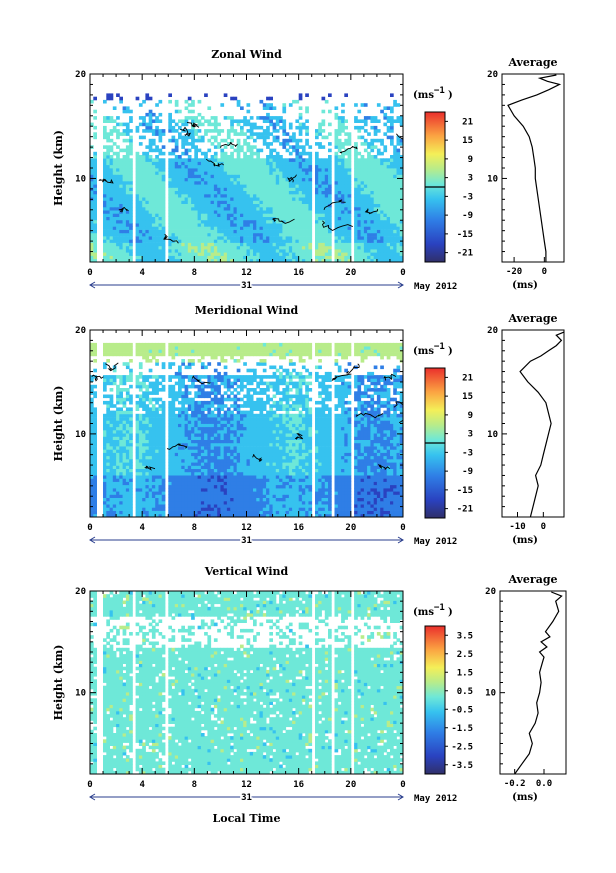  I want to click on colorbar-tick-label: 0.5, so click(465, 692).